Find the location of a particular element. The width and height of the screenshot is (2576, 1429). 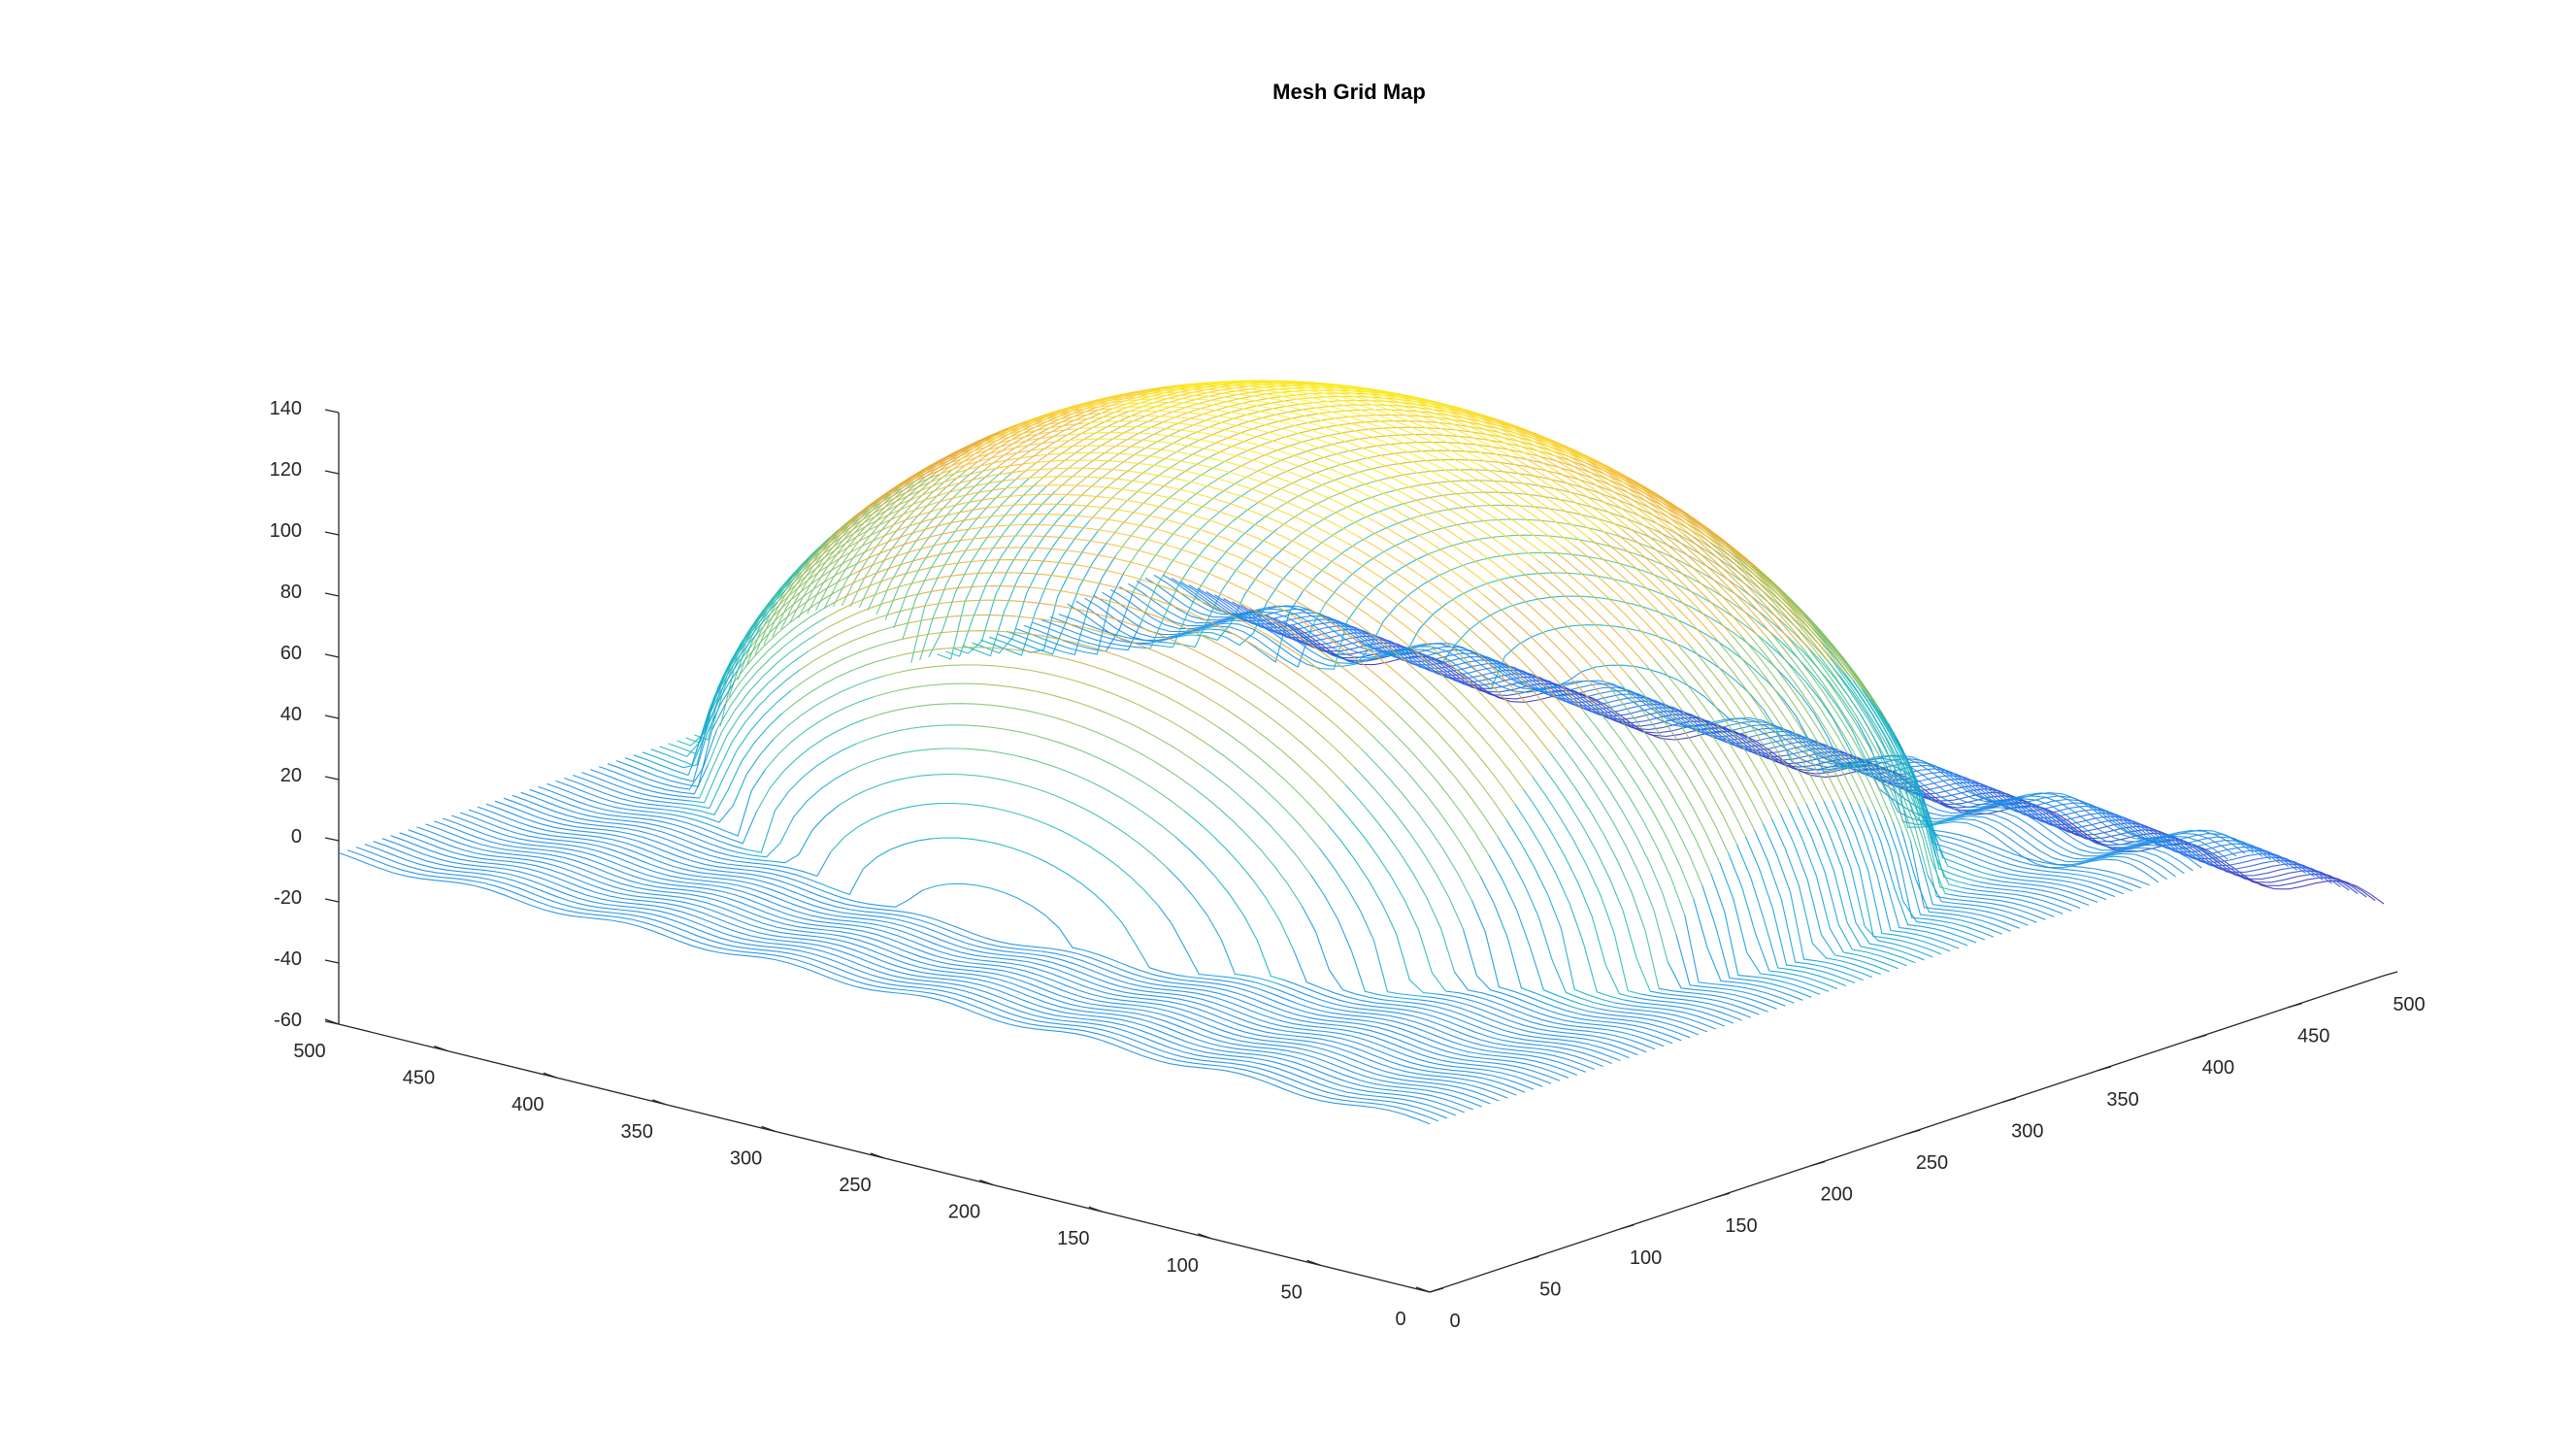

mesh-line-x24-s72 is located at coordinates (601, 798).